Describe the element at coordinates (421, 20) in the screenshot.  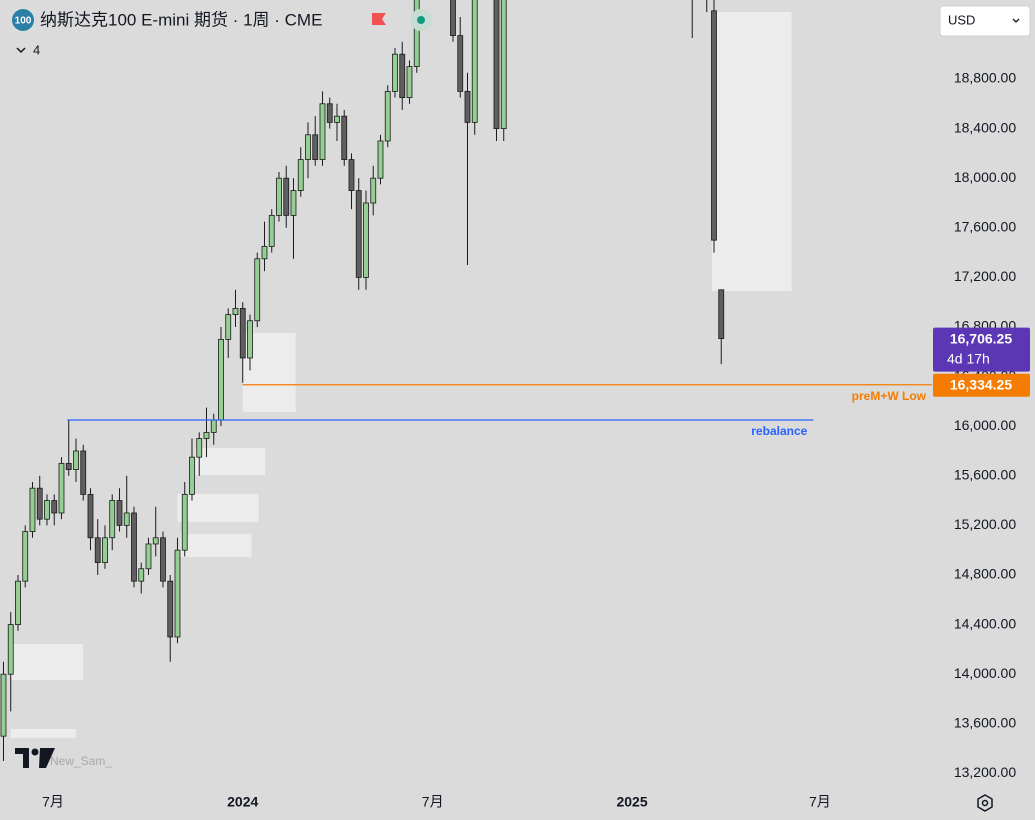
I see `status-dot` at that location.